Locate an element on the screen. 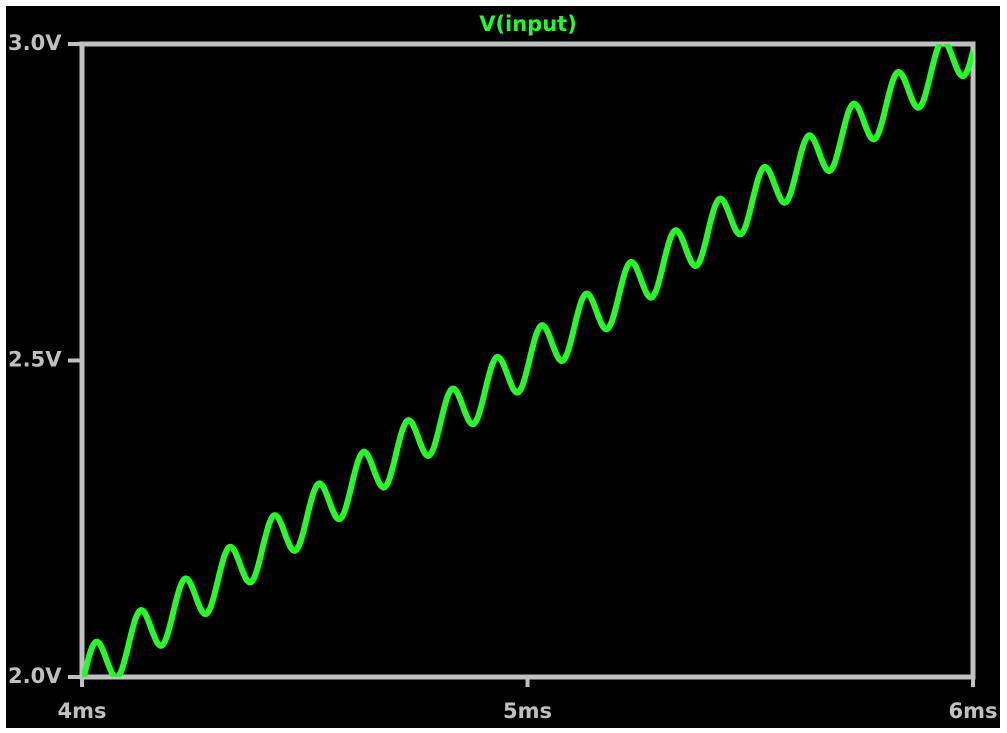 The width and height of the screenshot is (1007, 733). y-tick-label: 2.0V is located at coordinates (35, 676).